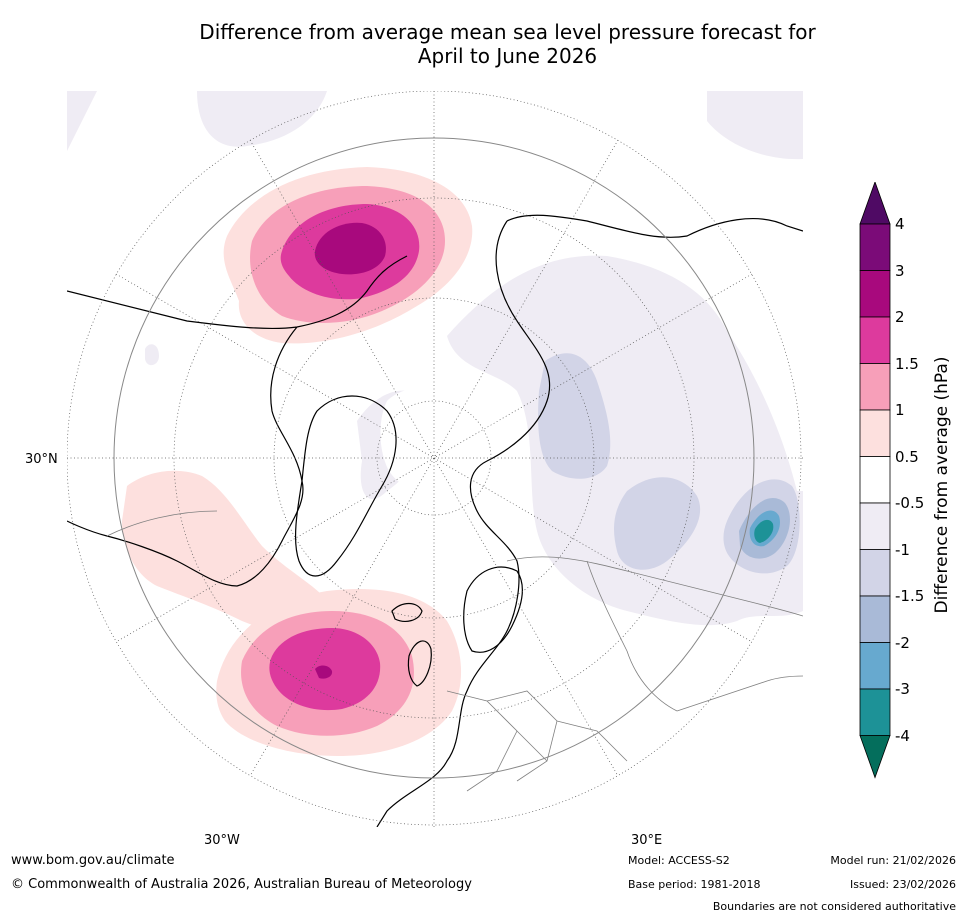 The width and height of the screenshot is (965, 919). I want to click on anomaly-neg-pac-blob, so click(152, 355).